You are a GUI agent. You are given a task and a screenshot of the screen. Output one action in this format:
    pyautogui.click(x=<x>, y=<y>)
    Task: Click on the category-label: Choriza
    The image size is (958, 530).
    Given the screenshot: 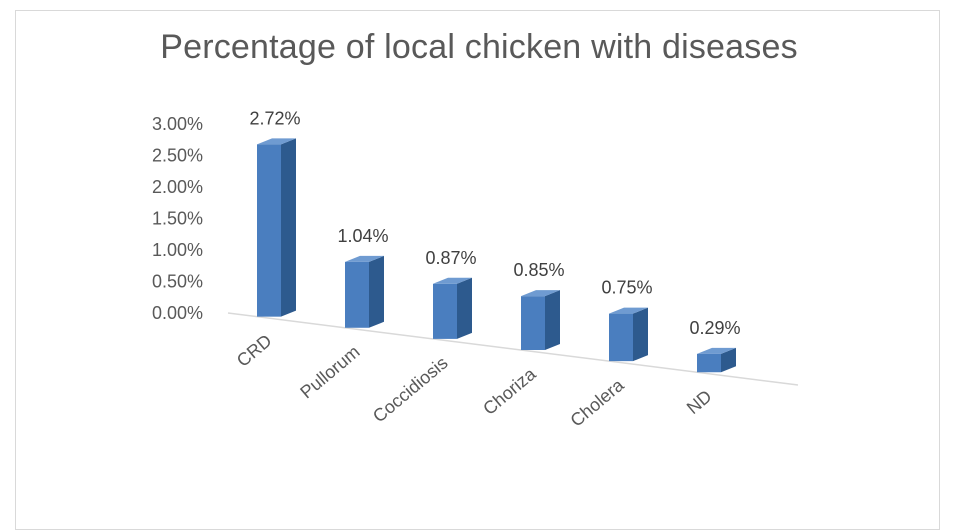 What is the action you would take?
    pyautogui.click(x=509, y=391)
    